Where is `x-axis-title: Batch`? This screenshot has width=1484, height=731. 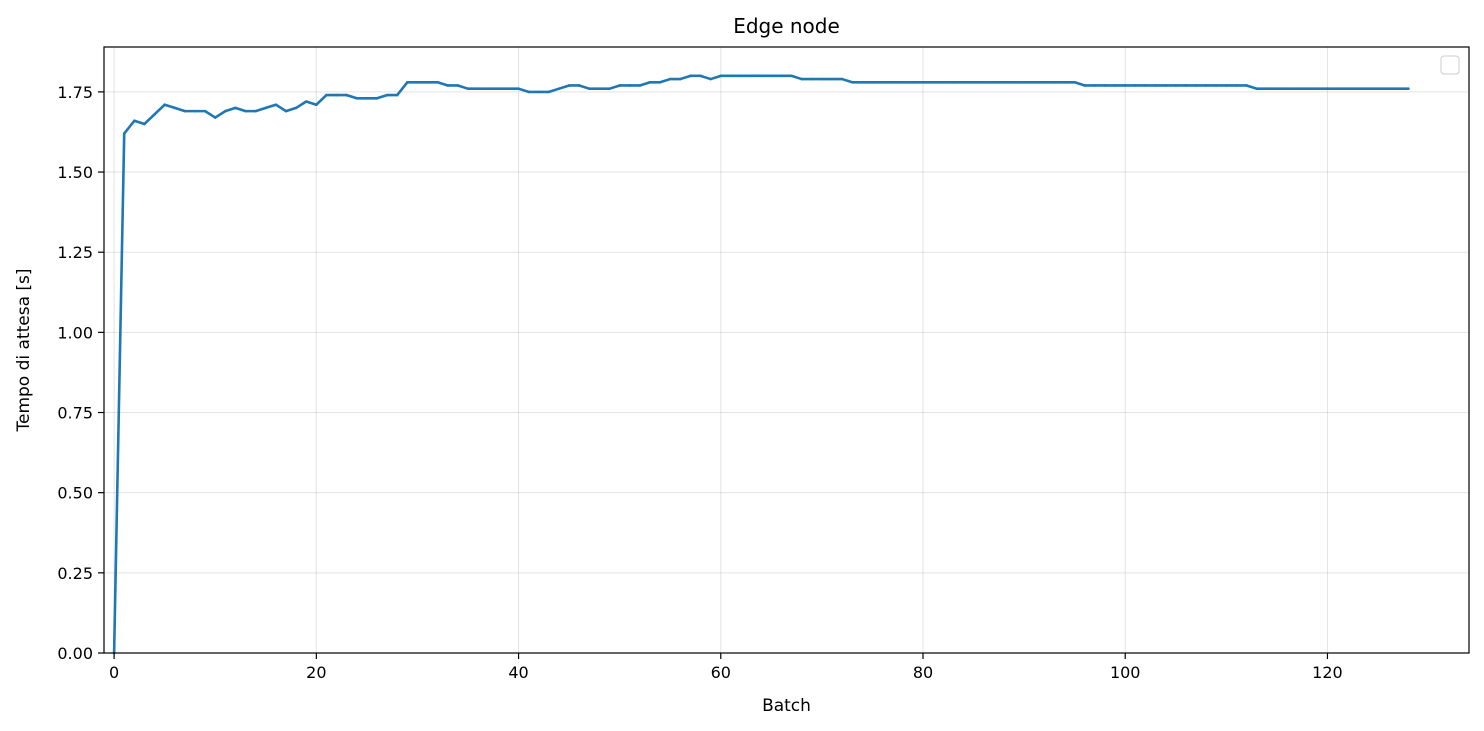
x-axis-title: Batch is located at coordinates (786, 706).